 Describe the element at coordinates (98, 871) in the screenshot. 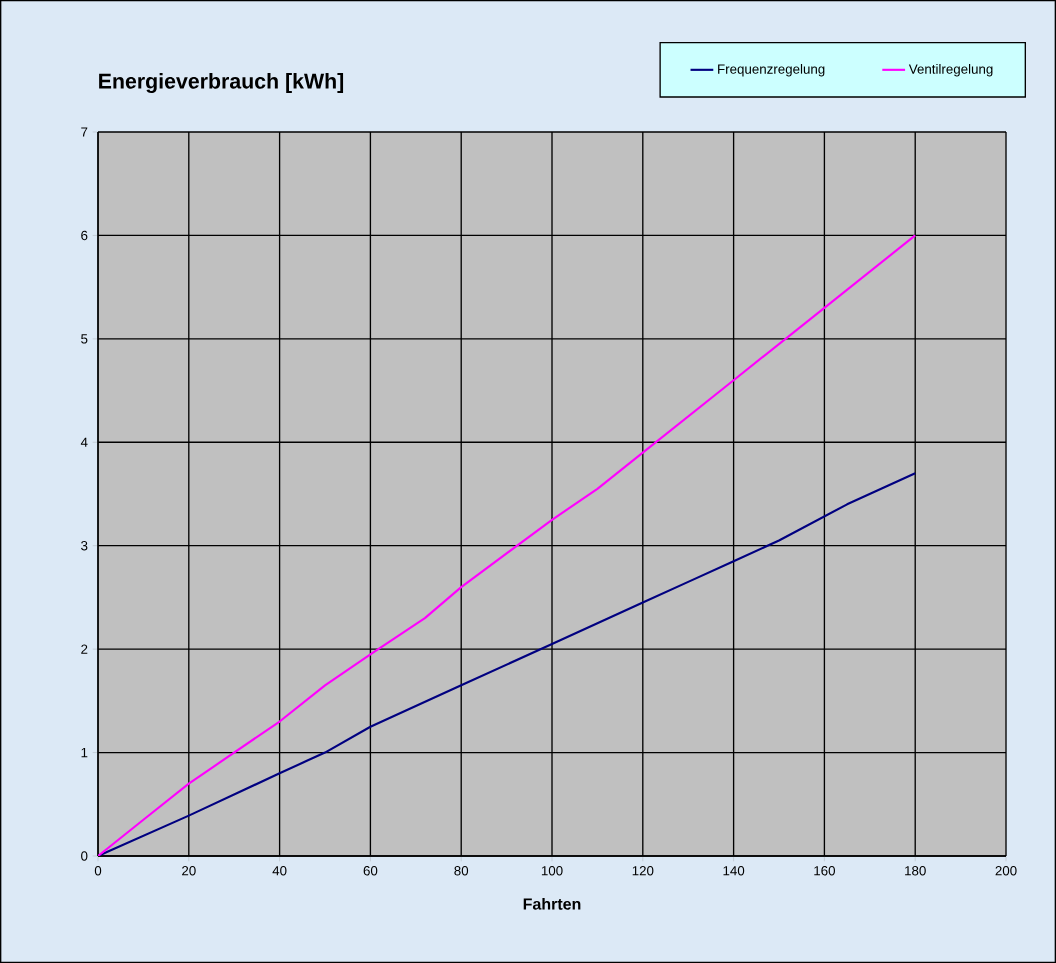

I see `x-tick-label: 0` at that location.